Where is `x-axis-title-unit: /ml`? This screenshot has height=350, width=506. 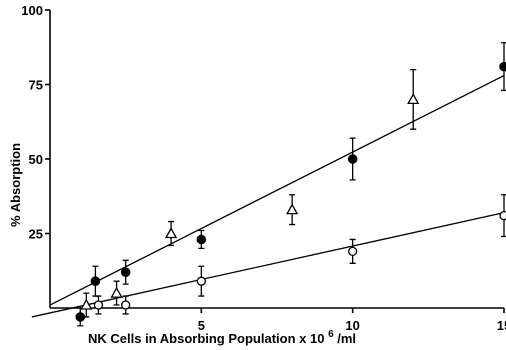
x-axis-title-unit: /ml is located at coordinates (346, 338).